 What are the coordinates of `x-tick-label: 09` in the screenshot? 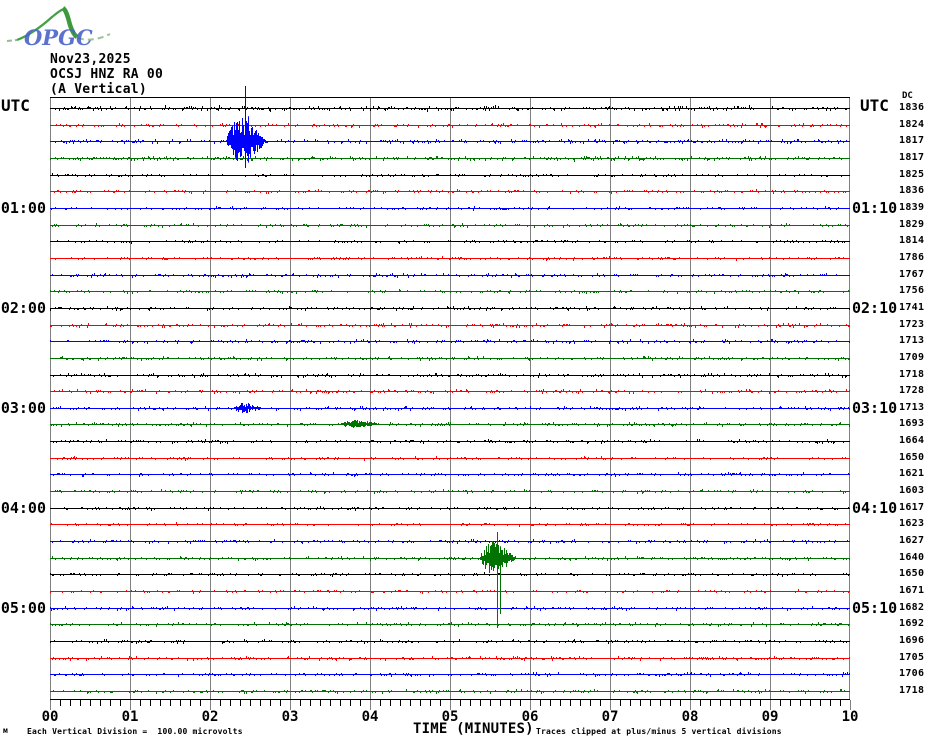 It's located at (770, 717).